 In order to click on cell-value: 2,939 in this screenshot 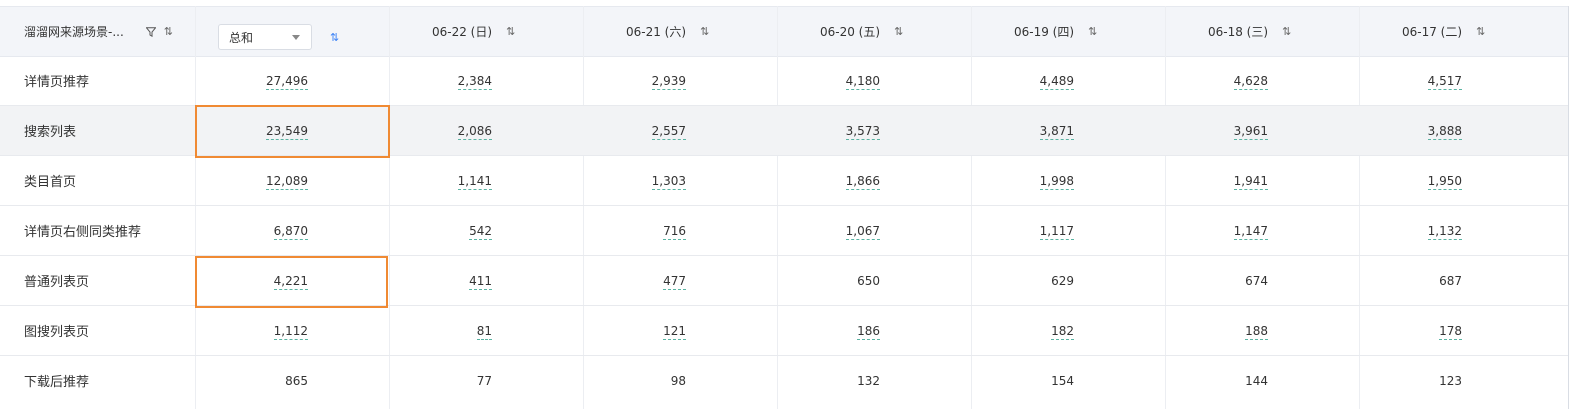, I will do `click(668, 82)`.